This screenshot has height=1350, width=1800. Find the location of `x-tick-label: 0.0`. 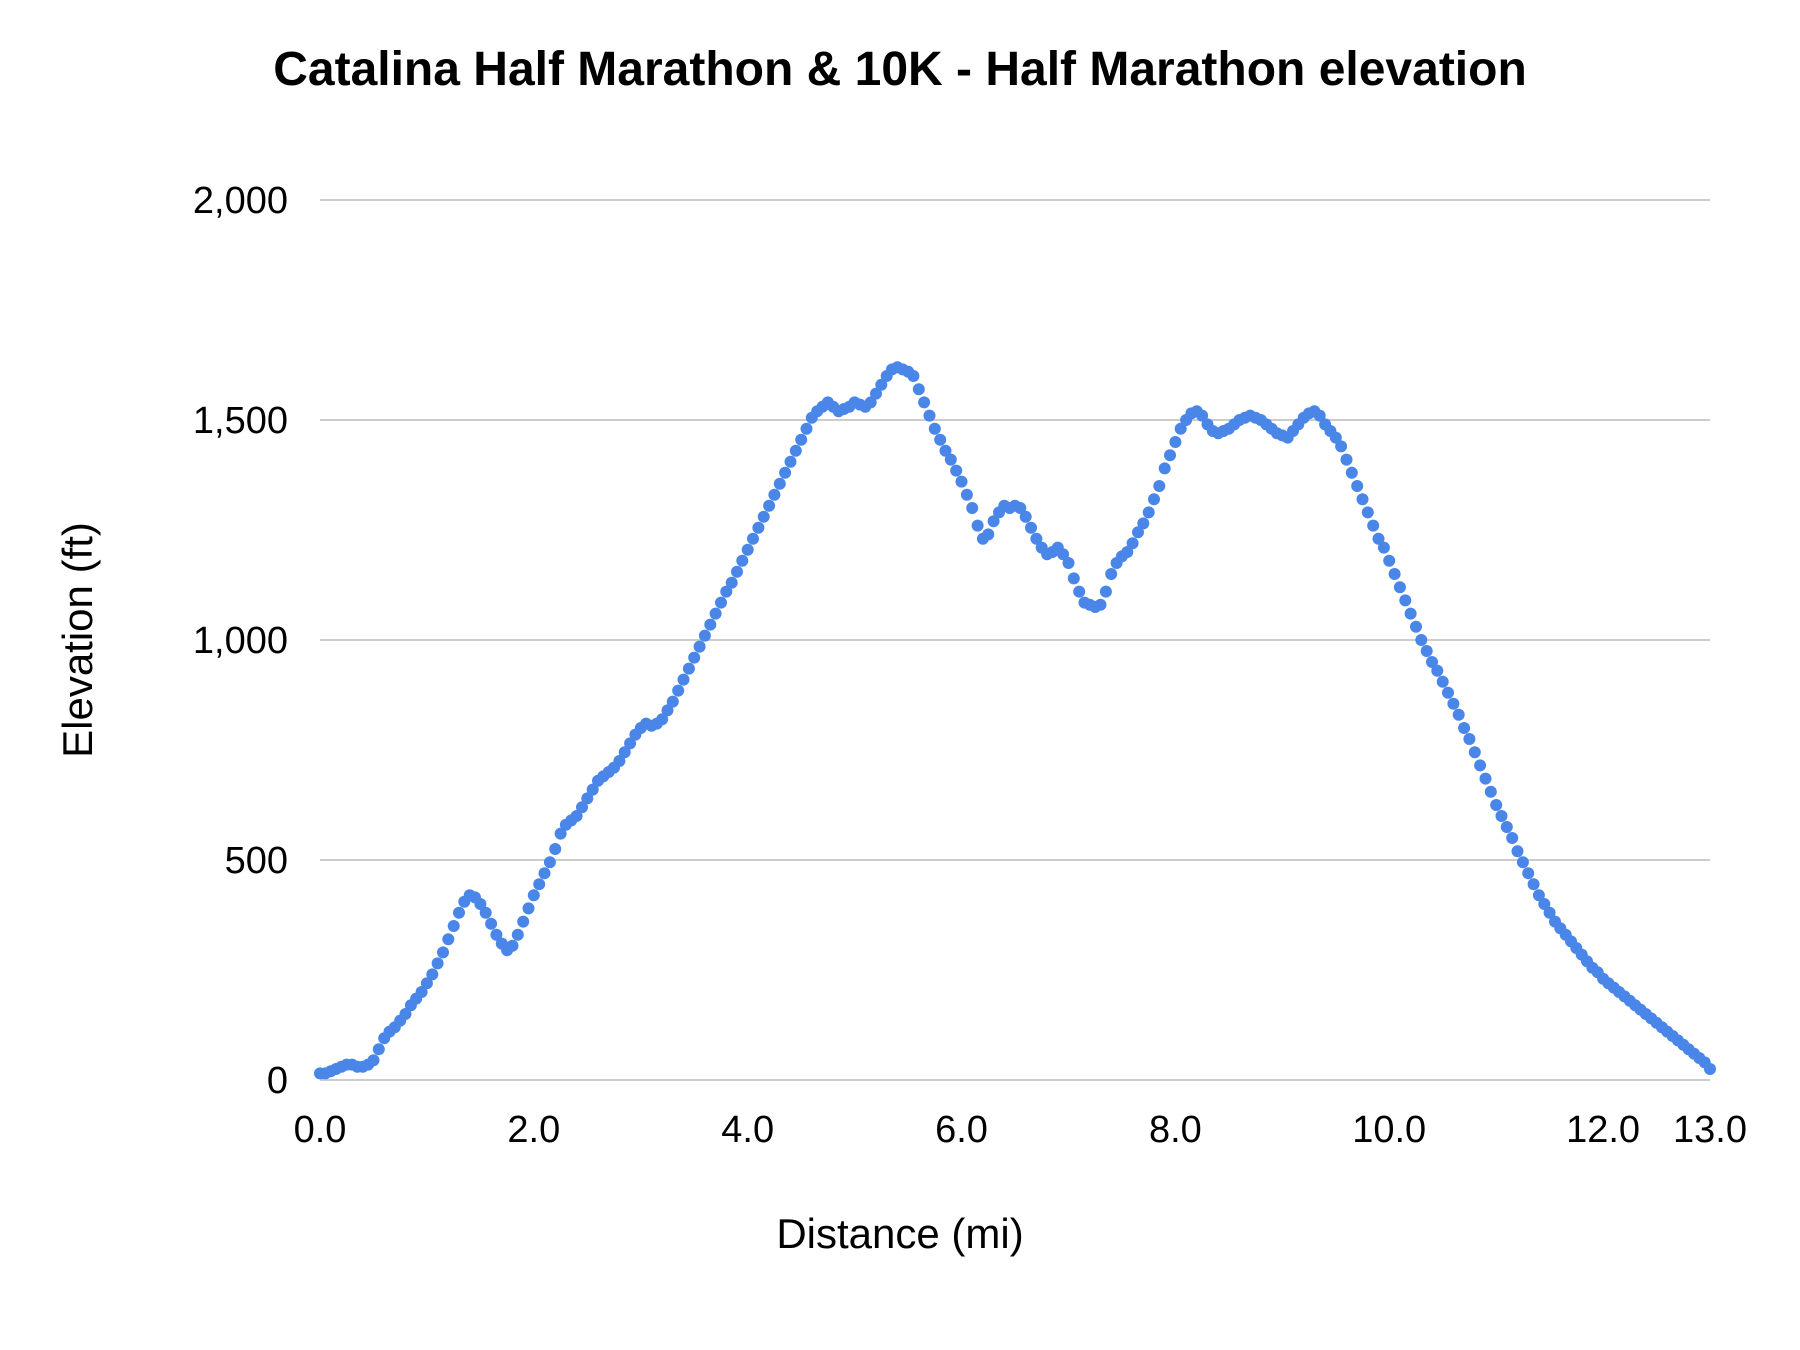

x-tick-label: 0.0 is located at coordinates (320, 1130).